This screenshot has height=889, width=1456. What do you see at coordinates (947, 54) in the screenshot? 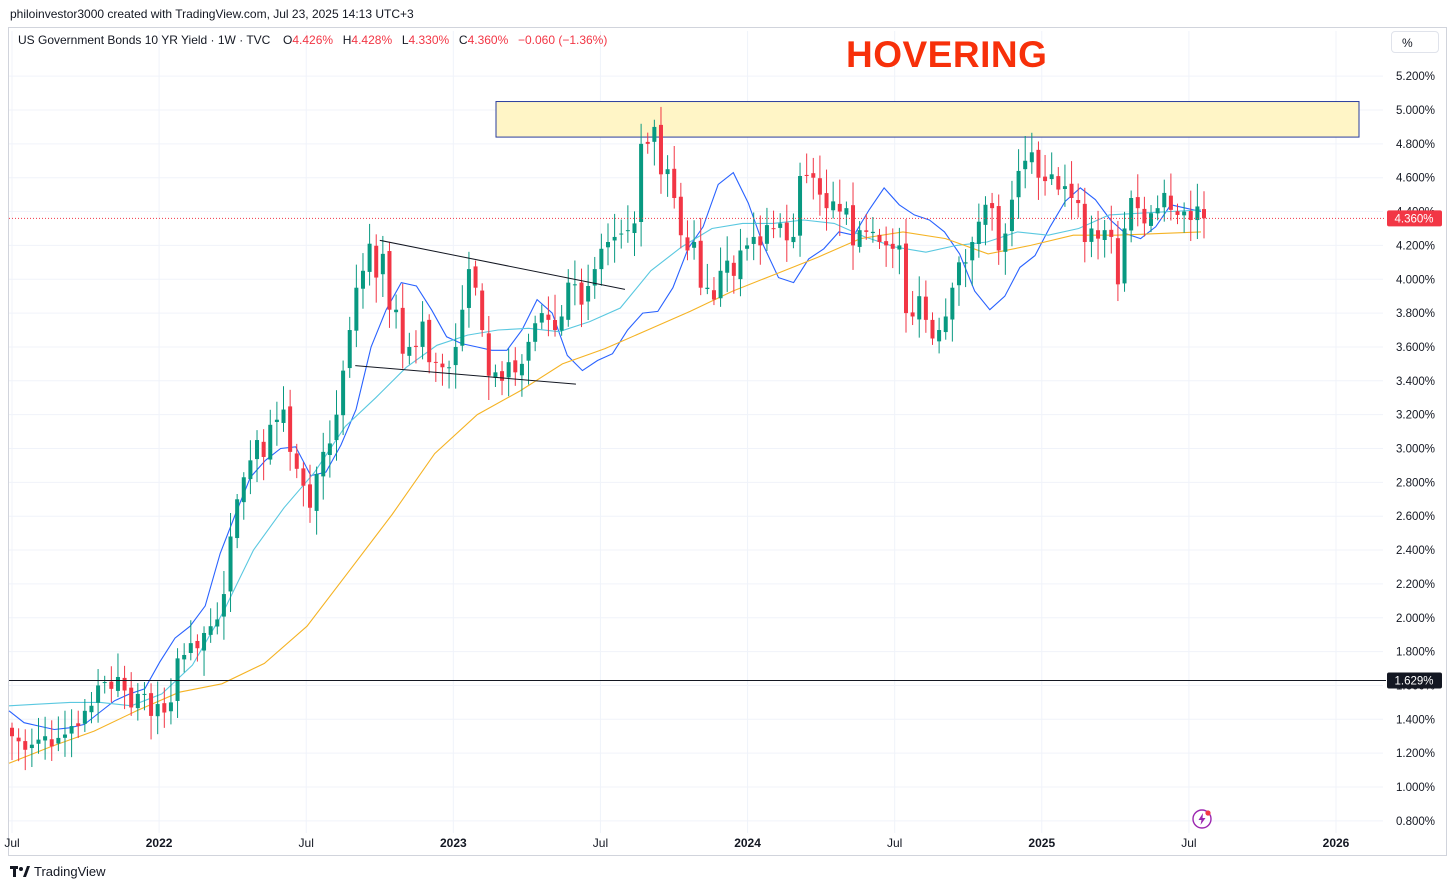
I see `hovering-annotation: HOVERING` at bounding box center [947, 54].